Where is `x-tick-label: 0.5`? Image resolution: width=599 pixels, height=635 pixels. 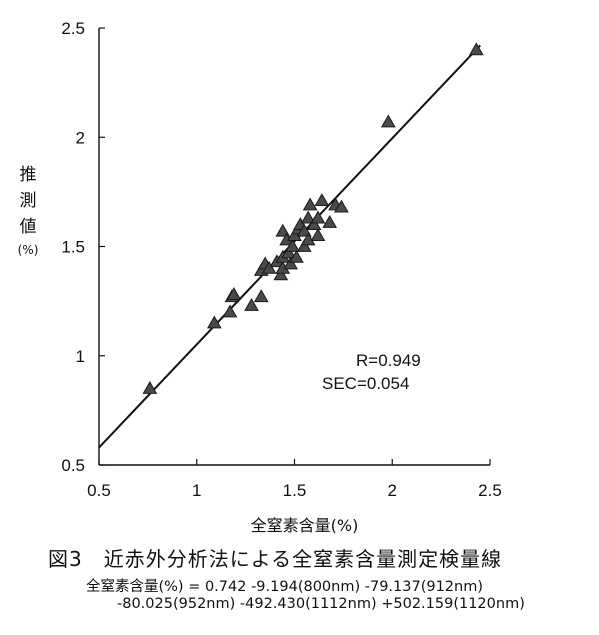
x-tick-label: 0.5 is located at coordinates (99, 490).